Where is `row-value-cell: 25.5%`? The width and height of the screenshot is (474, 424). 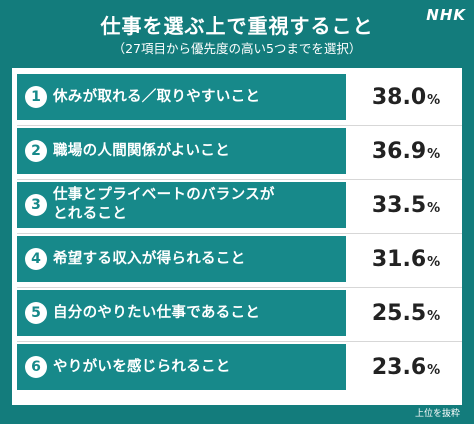
row-value-cell: 25.5% is located at coordinates (406, 313).